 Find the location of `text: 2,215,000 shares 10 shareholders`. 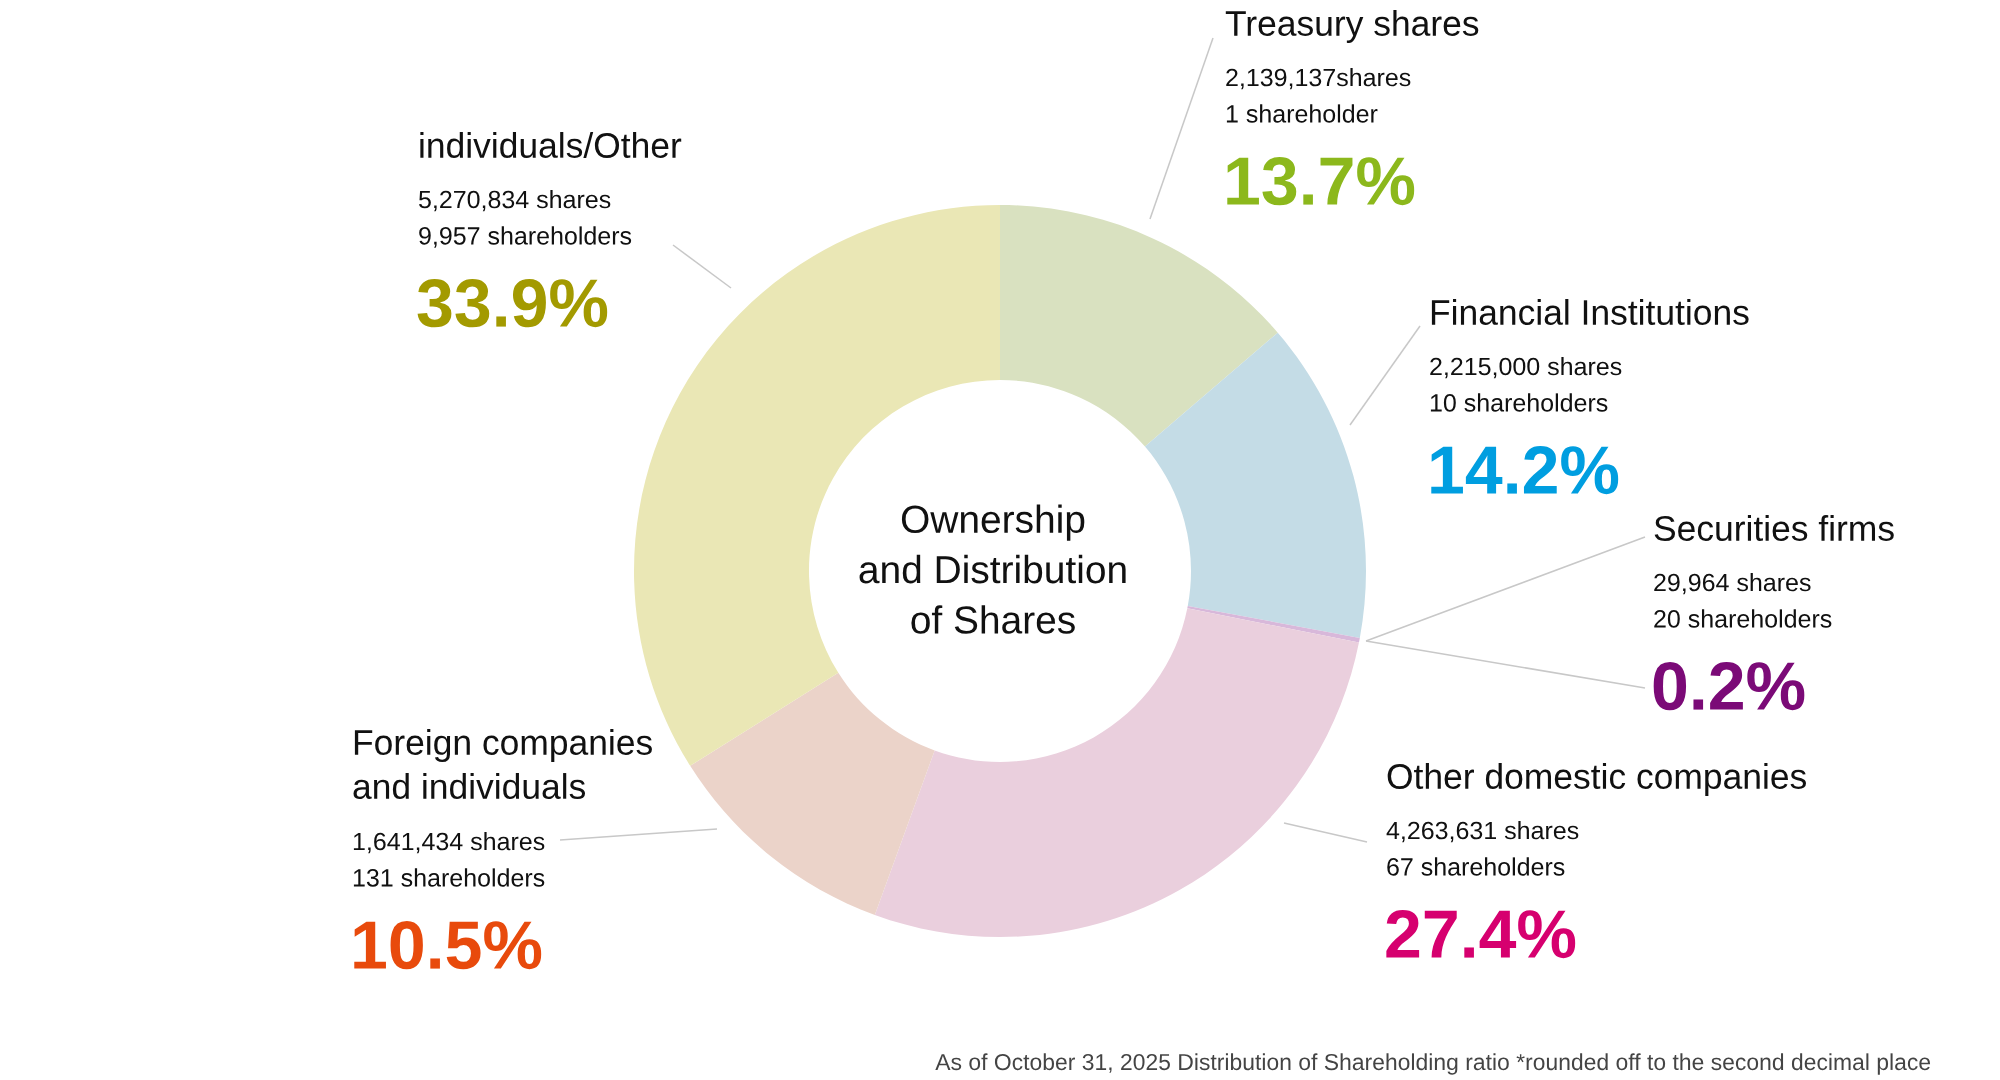

text: 2,215,000 shares 10 shareholders is located at coordinates (1526, 384).